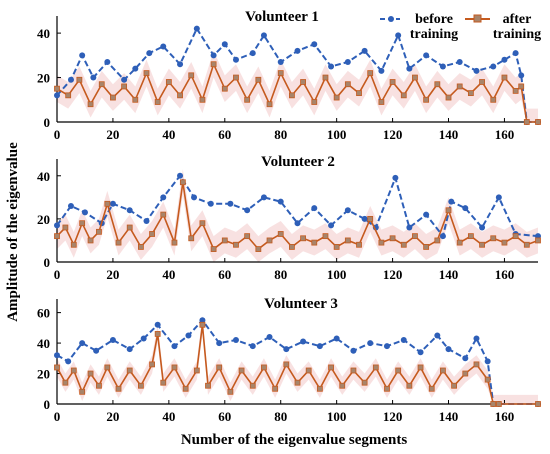 This screenshot has height=454, width=550. What do you see at coordinates (224, 416) in the screenshot?
I see `x-tick-label: 60` at bounding box center [224, 416].